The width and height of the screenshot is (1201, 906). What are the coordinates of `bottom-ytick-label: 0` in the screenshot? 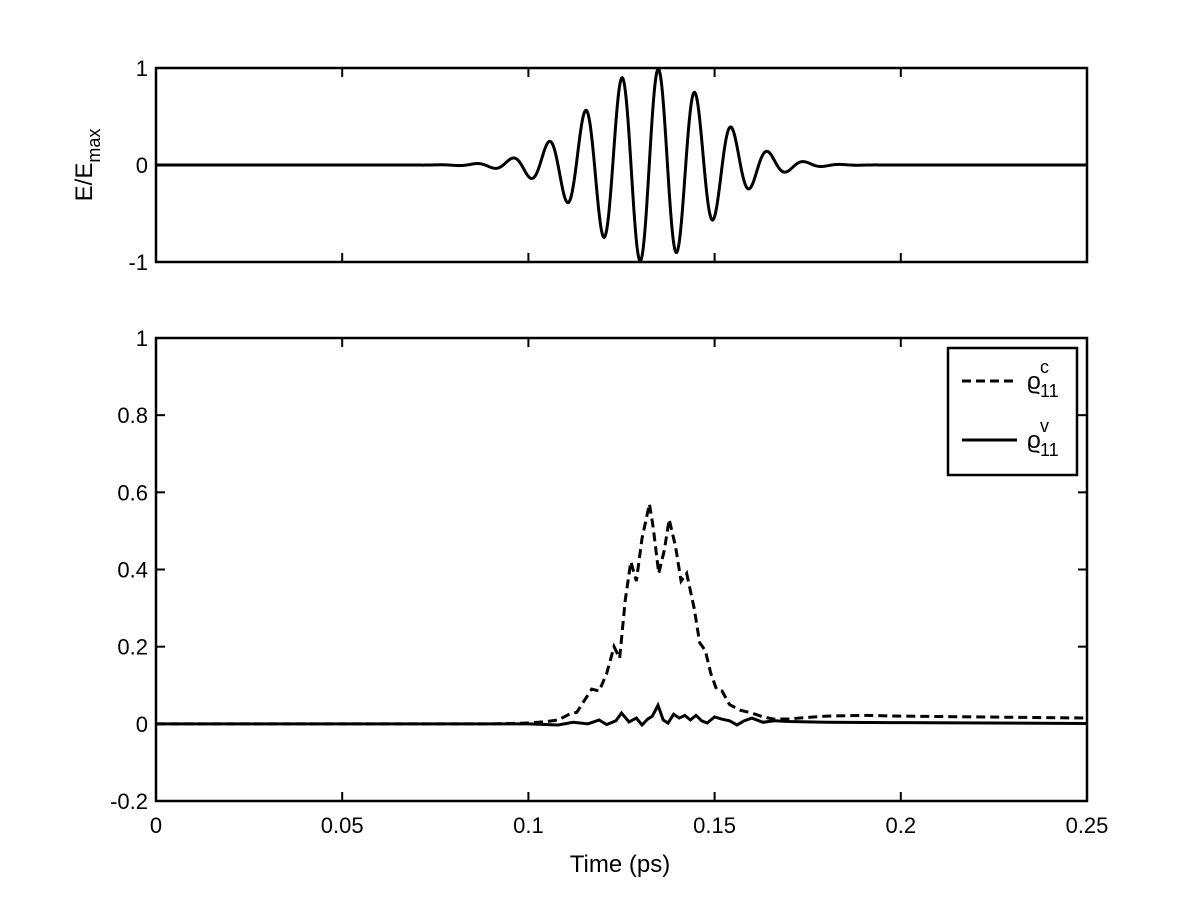 It's located at (142, 724).